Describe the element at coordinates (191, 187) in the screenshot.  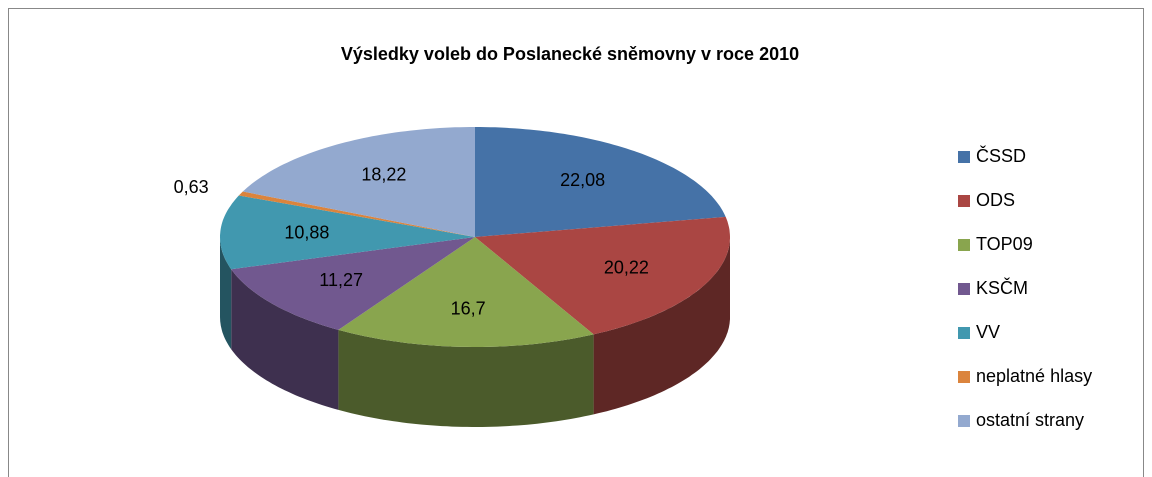
I see `data-label: 0,63` at that location.